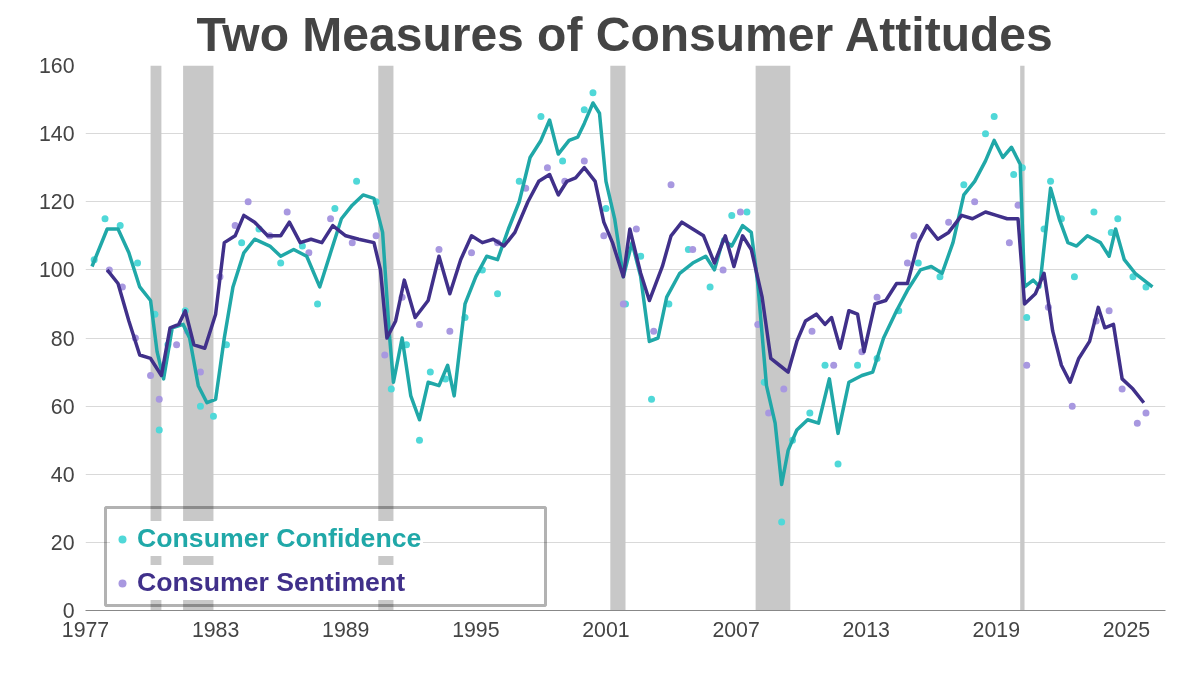 The width and height of the screenshot is (1200, 675). What do you see at coordinates (624, 34) in the screenshot?
I see `chart-title: Two Measures of Consumer Attitudes` at bounding box center [624, 34].